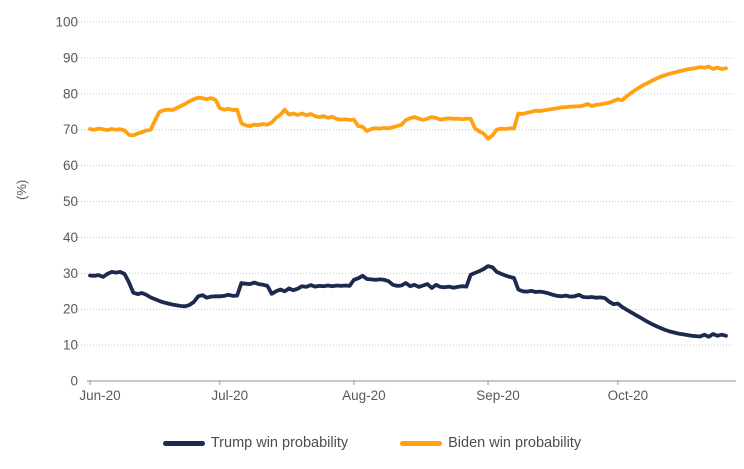  What do you see at coordinates (70, 57) in the screenshot?
I see `y-tick-label-90: 90` at bounding box center [70, 57].